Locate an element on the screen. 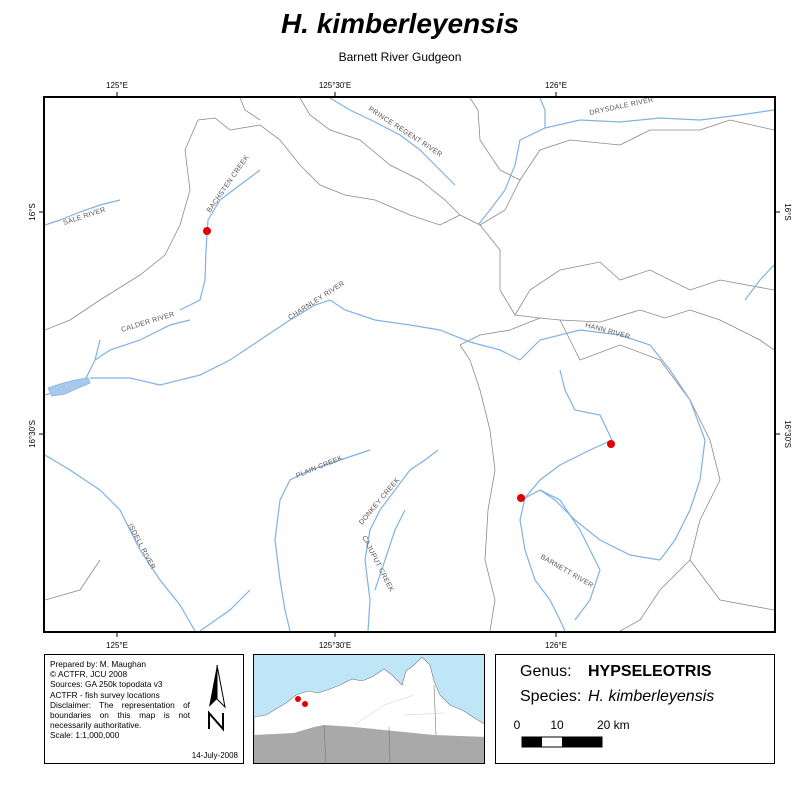 The image size is (800, 800). tick-label-right: 16°S is located at coordinates (787, 211).